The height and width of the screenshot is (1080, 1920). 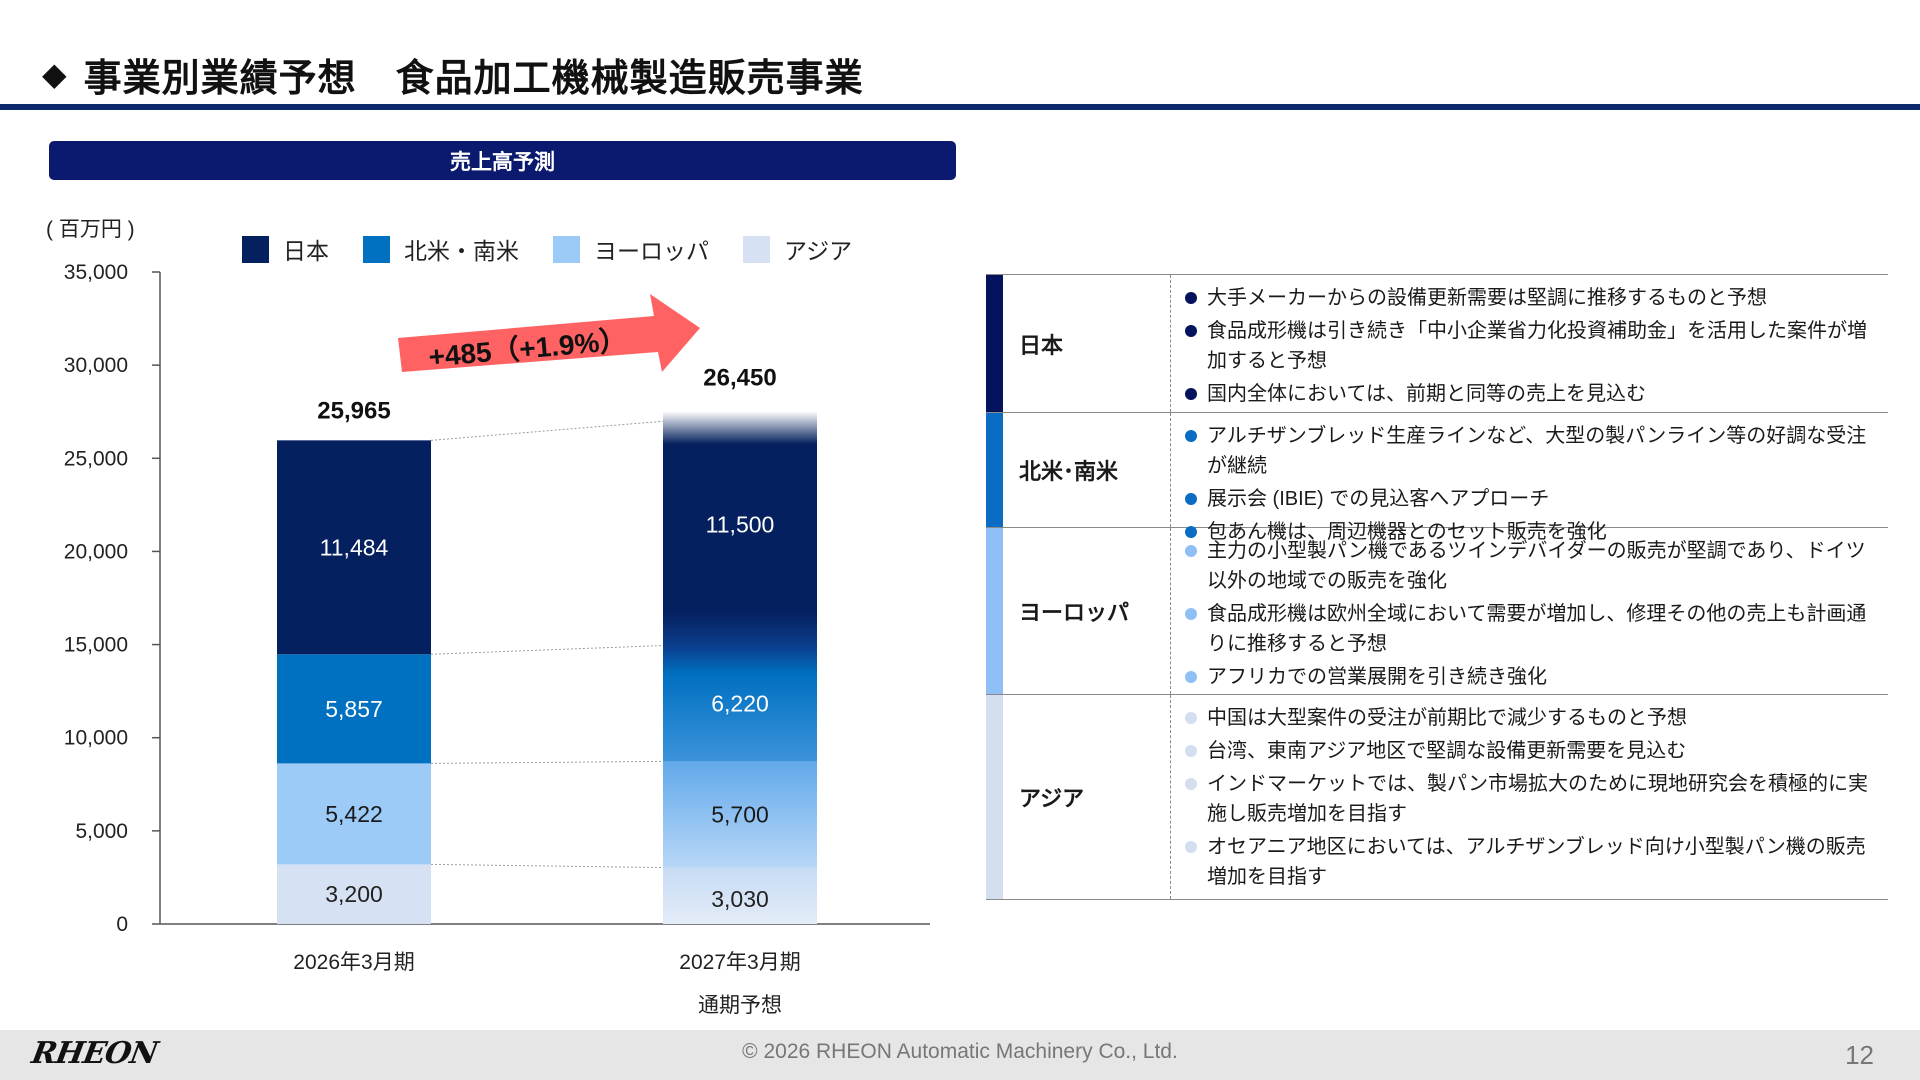 I want to click on segment-value-label: 11,484, so click(x=354, y=547).